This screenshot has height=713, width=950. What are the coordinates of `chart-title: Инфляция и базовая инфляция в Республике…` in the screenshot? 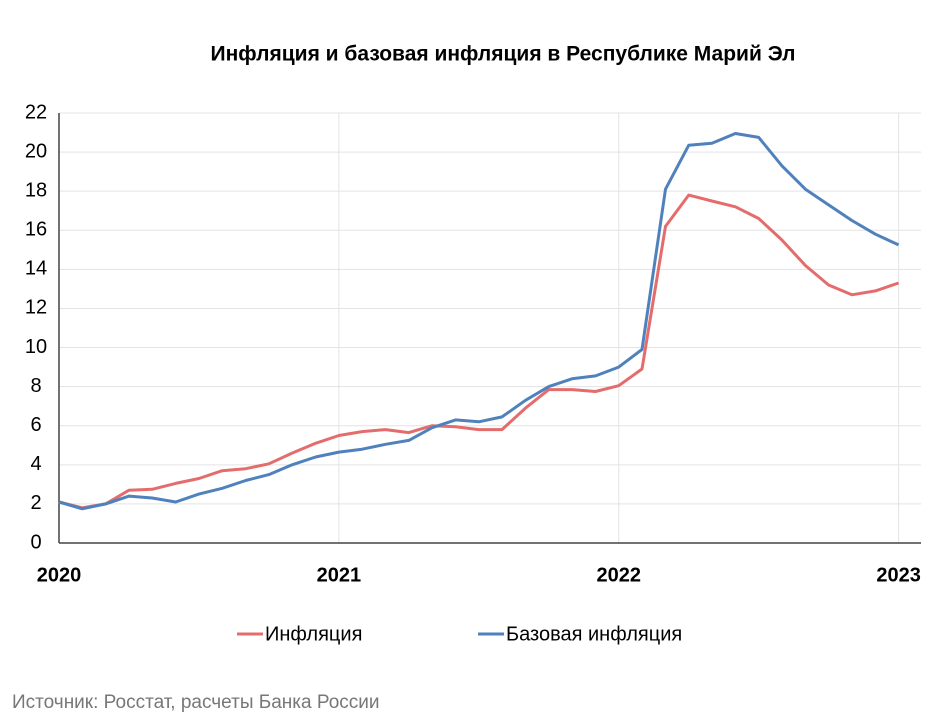 It's located at (503, 54).